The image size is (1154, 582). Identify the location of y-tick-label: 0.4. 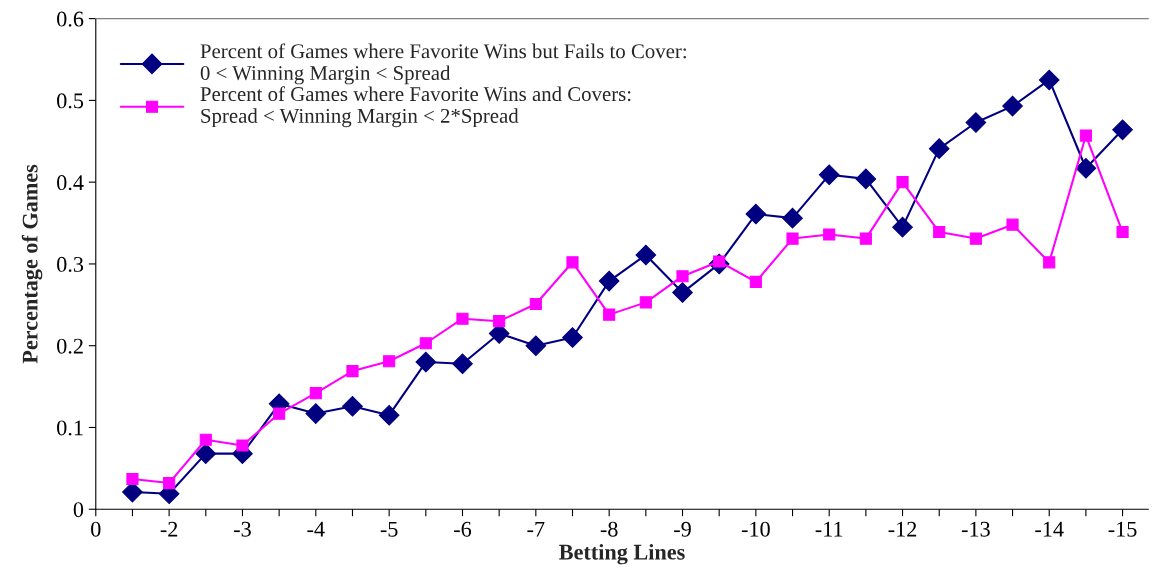
(70, 183).